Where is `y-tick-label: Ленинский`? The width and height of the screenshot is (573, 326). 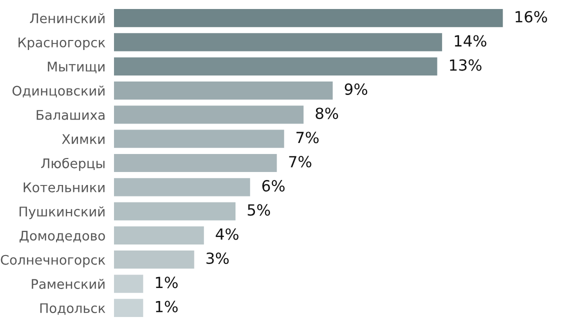
y-tick-label: Ленинский is located at coordinates (67, 18).